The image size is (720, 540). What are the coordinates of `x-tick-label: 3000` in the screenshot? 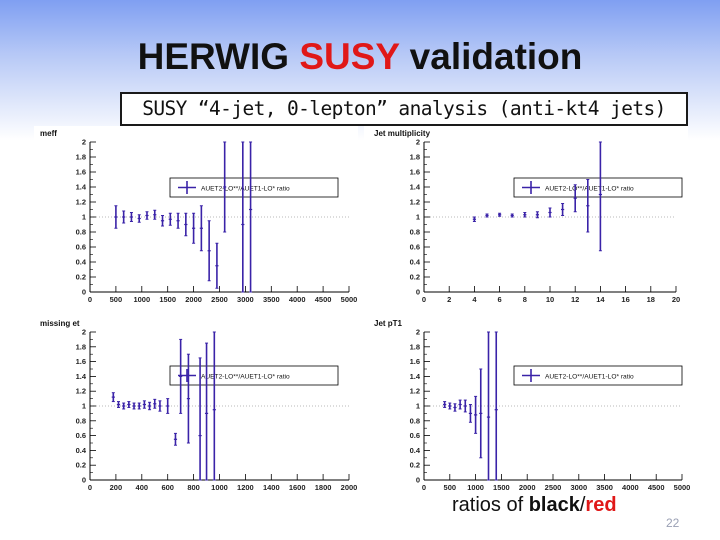 It's located at (245, 299).